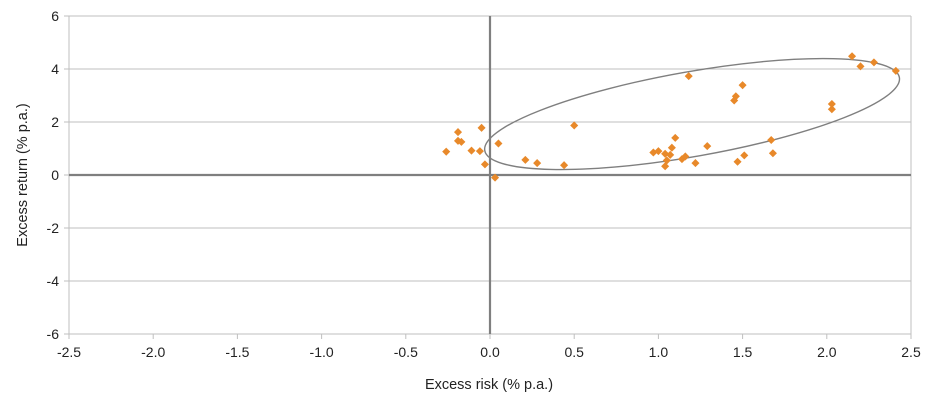  I want to click on y-tick-label: 4, so click(55, 69).